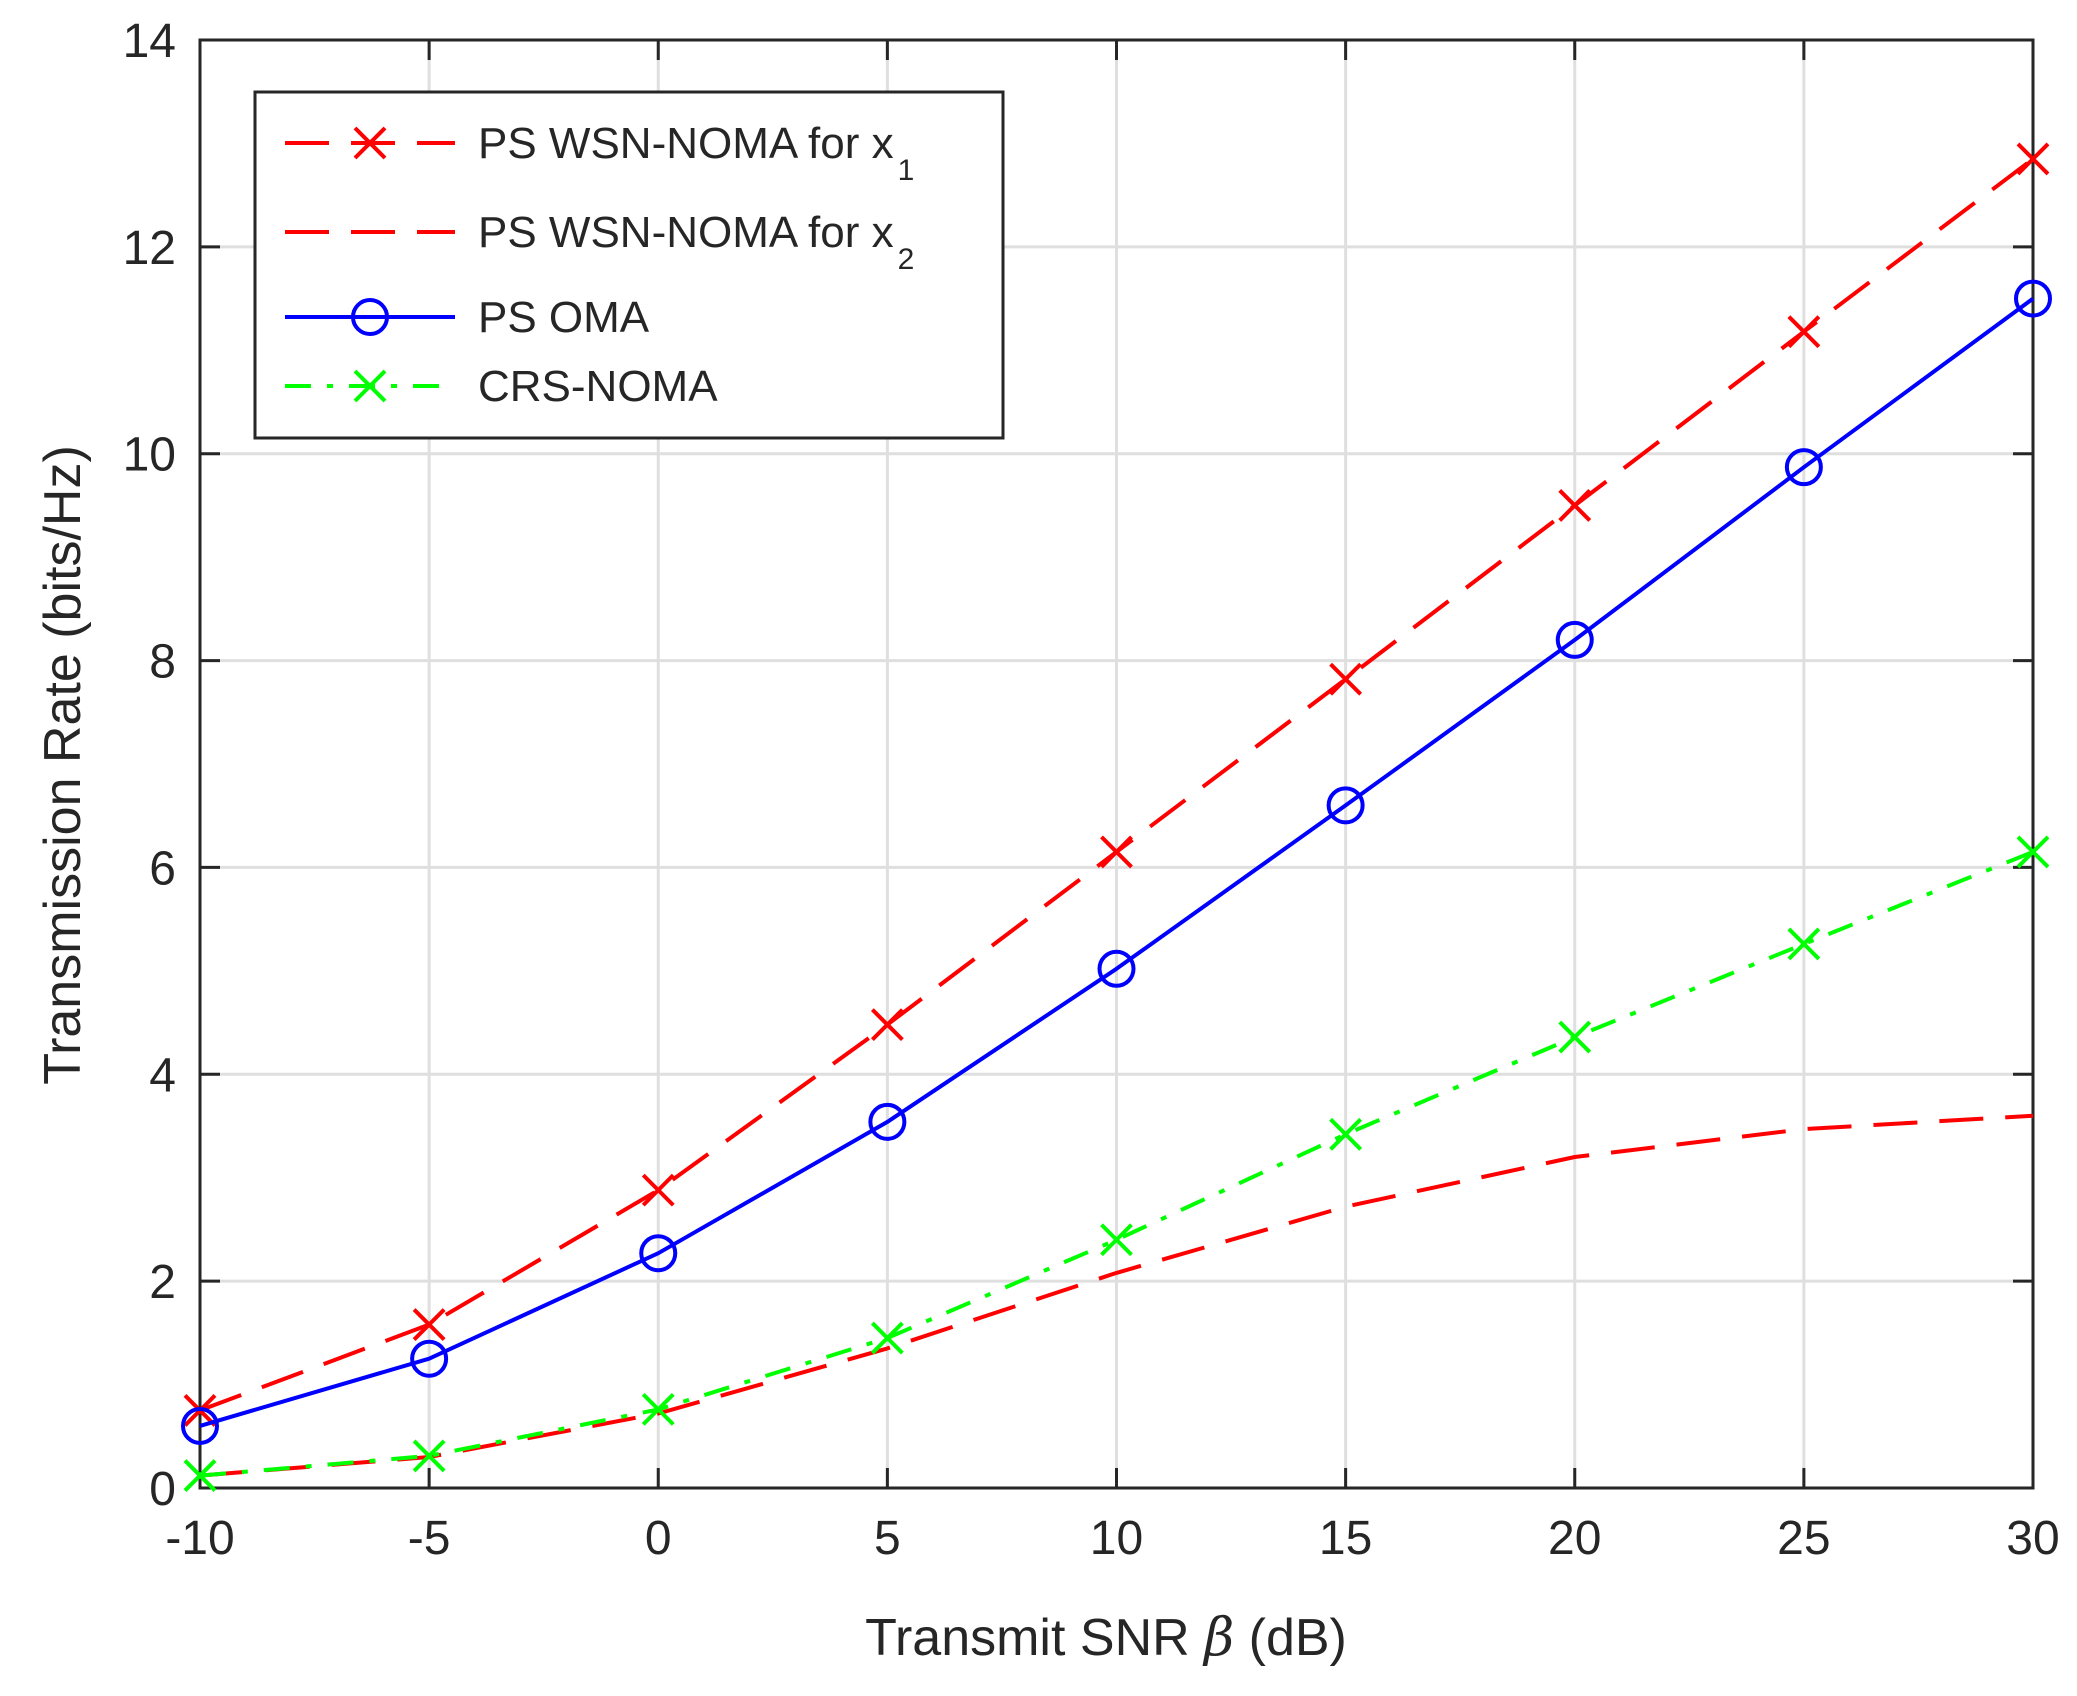 This screenshot has width=2077, height=1696. I want to click on y-tick-label: 4, so click(162, 1075).